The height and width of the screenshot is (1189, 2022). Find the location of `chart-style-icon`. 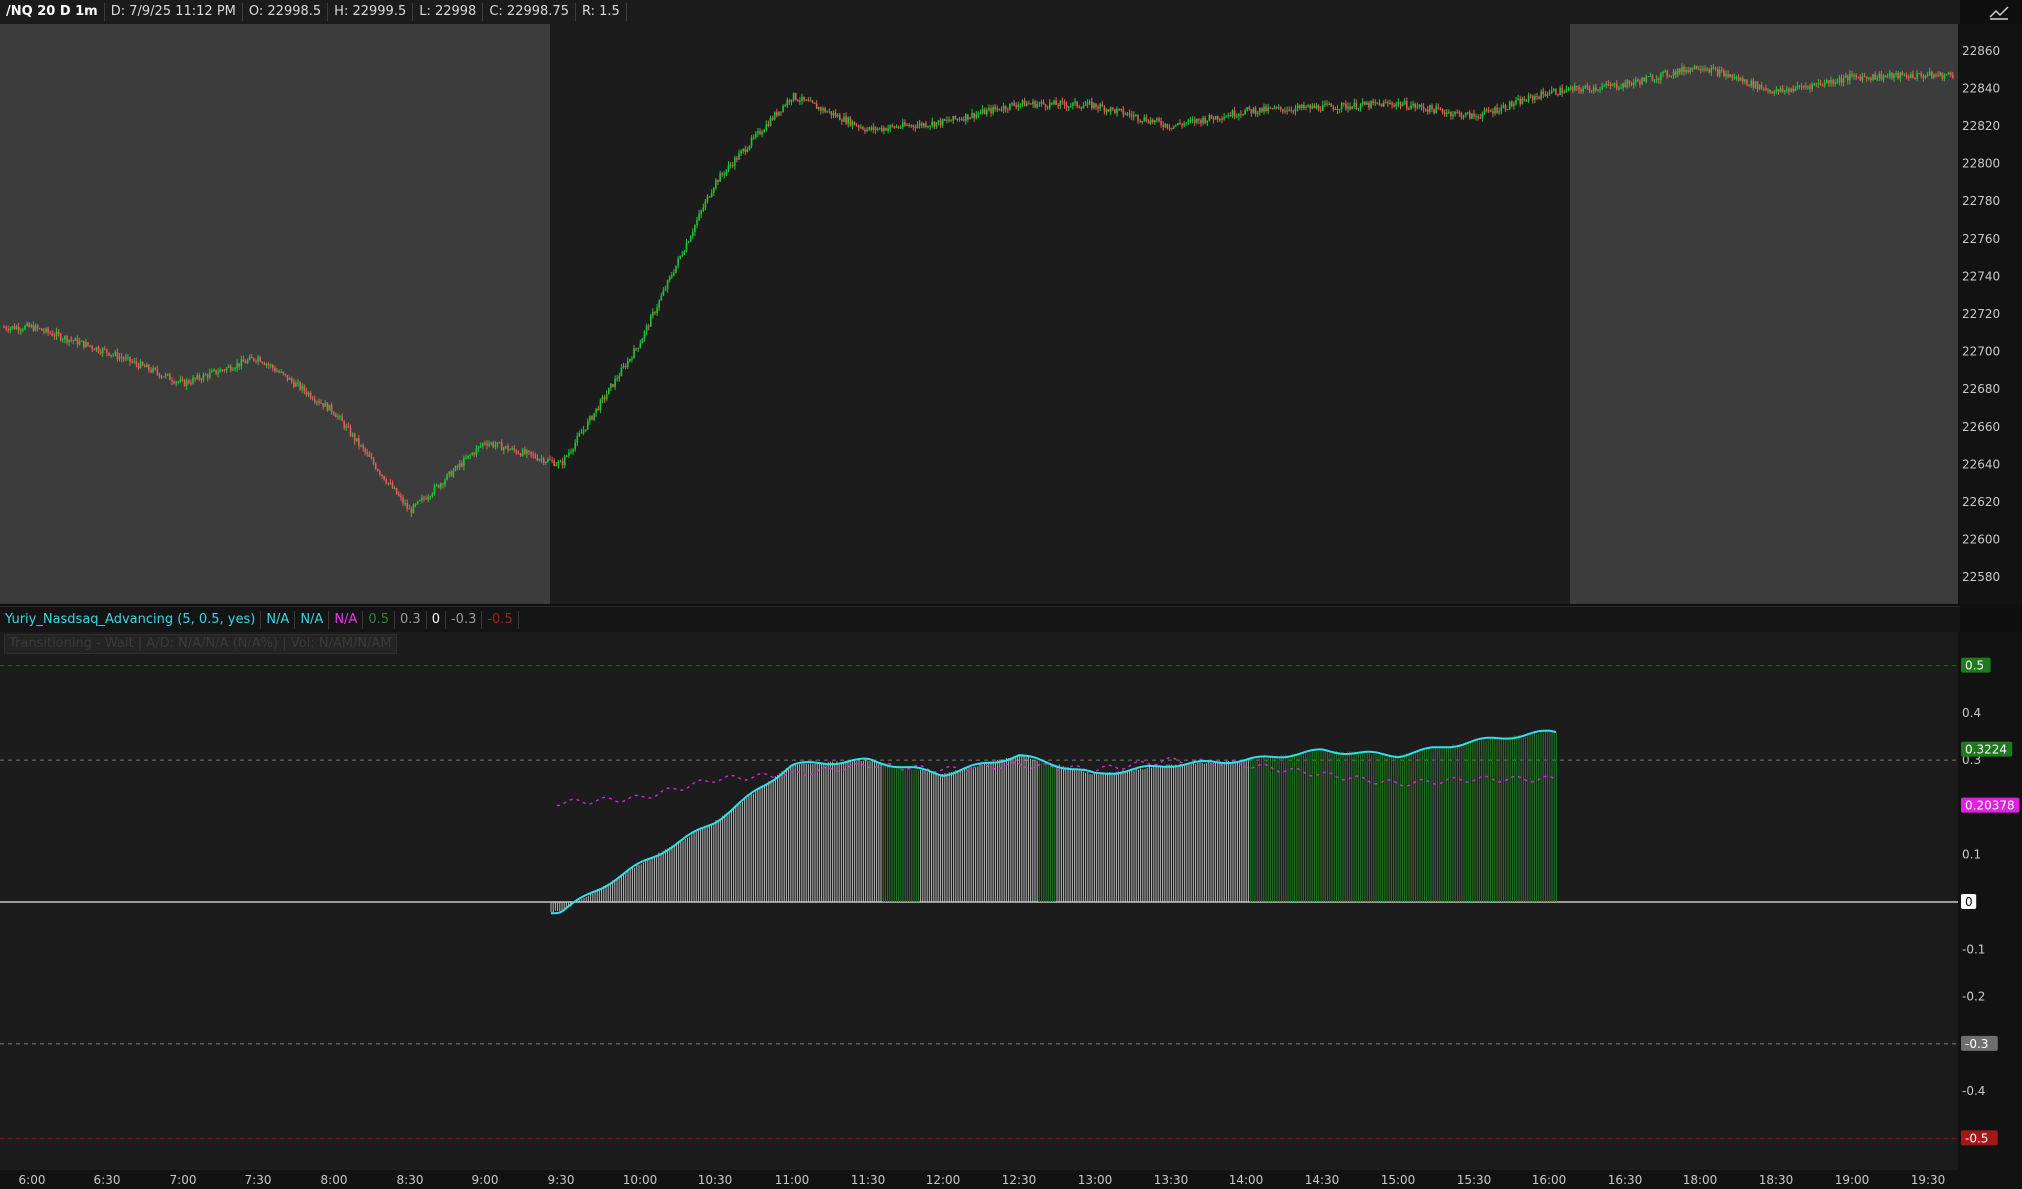

chart-style-icon is located at coordinates (1990, 12).